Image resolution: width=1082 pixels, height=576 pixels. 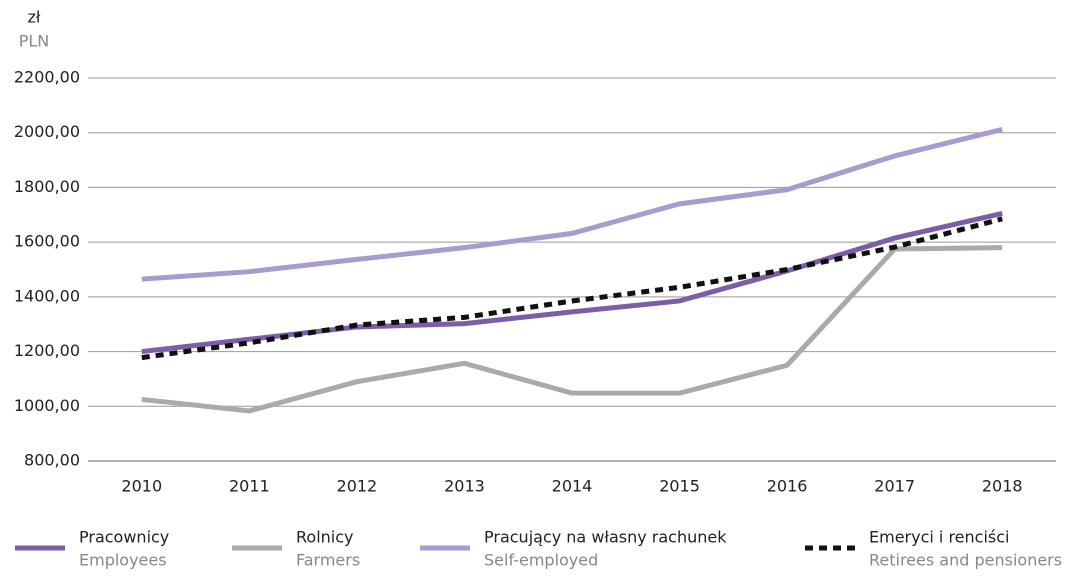 What do you see at coordinates (47, 350) in the screenshot?
I see `y-tick-label: 1200,00` at bounding box center [47, 350].